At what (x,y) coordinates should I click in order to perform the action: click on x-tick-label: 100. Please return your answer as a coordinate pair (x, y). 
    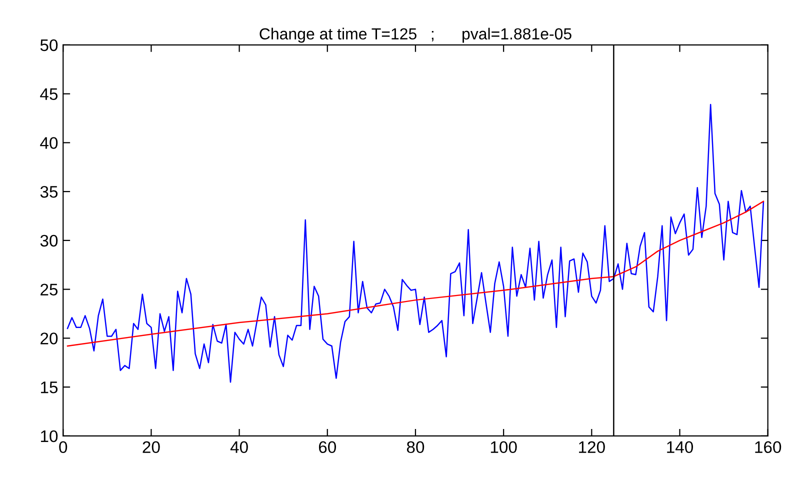
    Looking at the image, I should click on (503, 447).